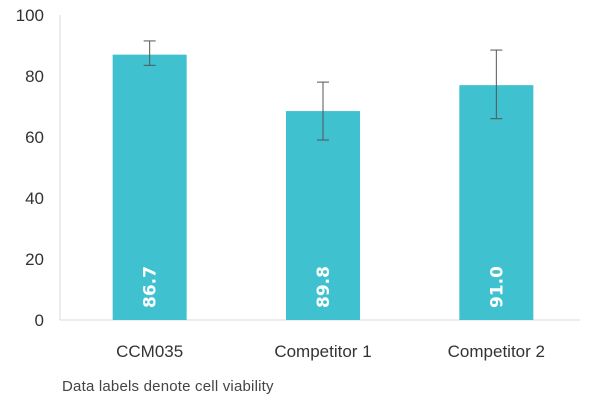  What do you see at coordinates (322, 351) in the screenshot?
I see `category-label: Competitor 1` at bounding box center [322, 351].